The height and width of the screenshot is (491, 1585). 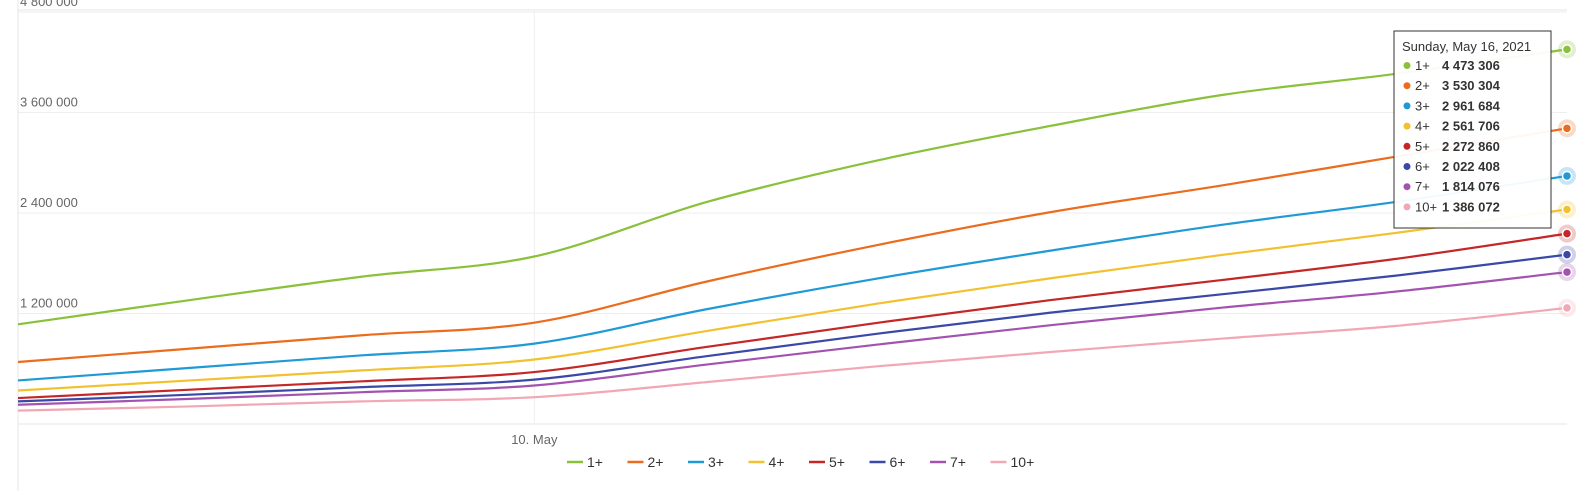 What do you see at coordinates (1471, 186) in the screenshot?
I see `tooltip-series-value: 1 814 076` at bounding box center [1471, 186].